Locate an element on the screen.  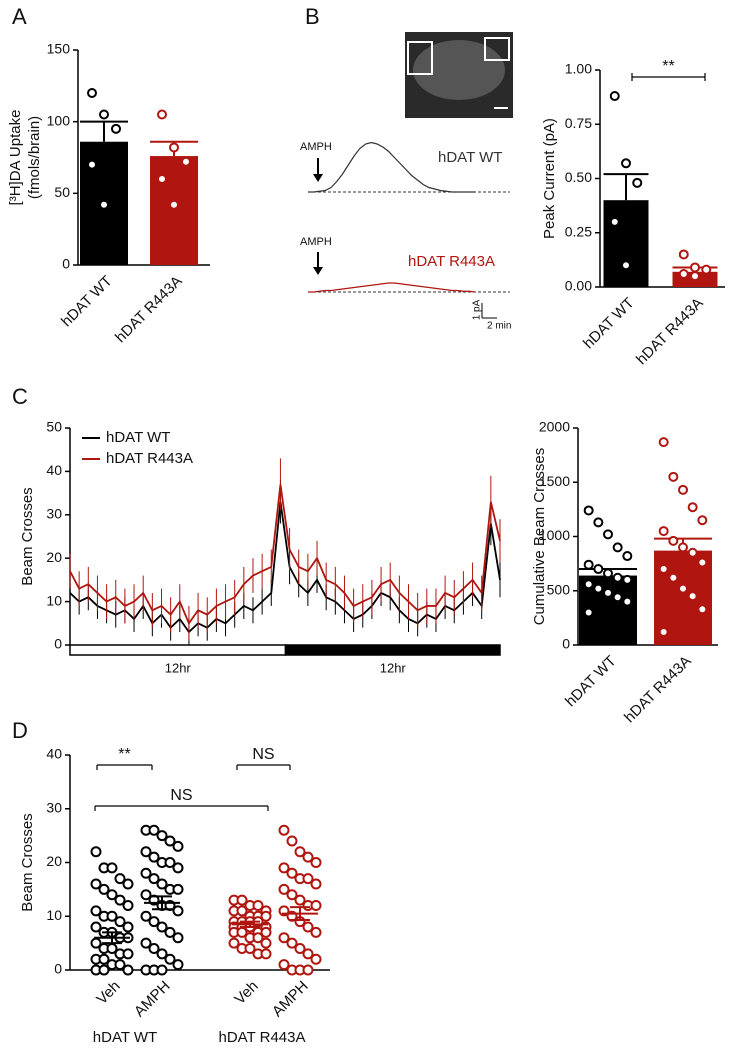
bar is located at coordinates (174, 210).